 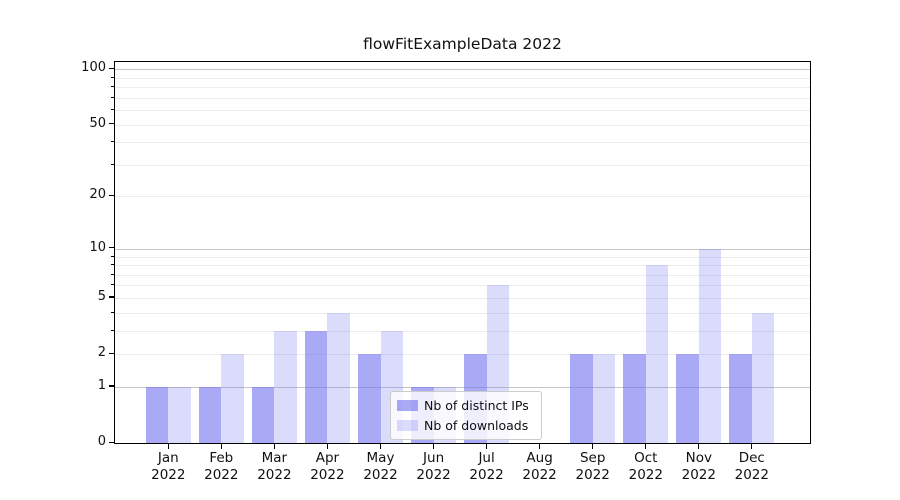 What do you see at coordinates (476, 405) in the screenshot?
I see `legend-label: Nb of distinct IPs` at bounding box center [476, 405].